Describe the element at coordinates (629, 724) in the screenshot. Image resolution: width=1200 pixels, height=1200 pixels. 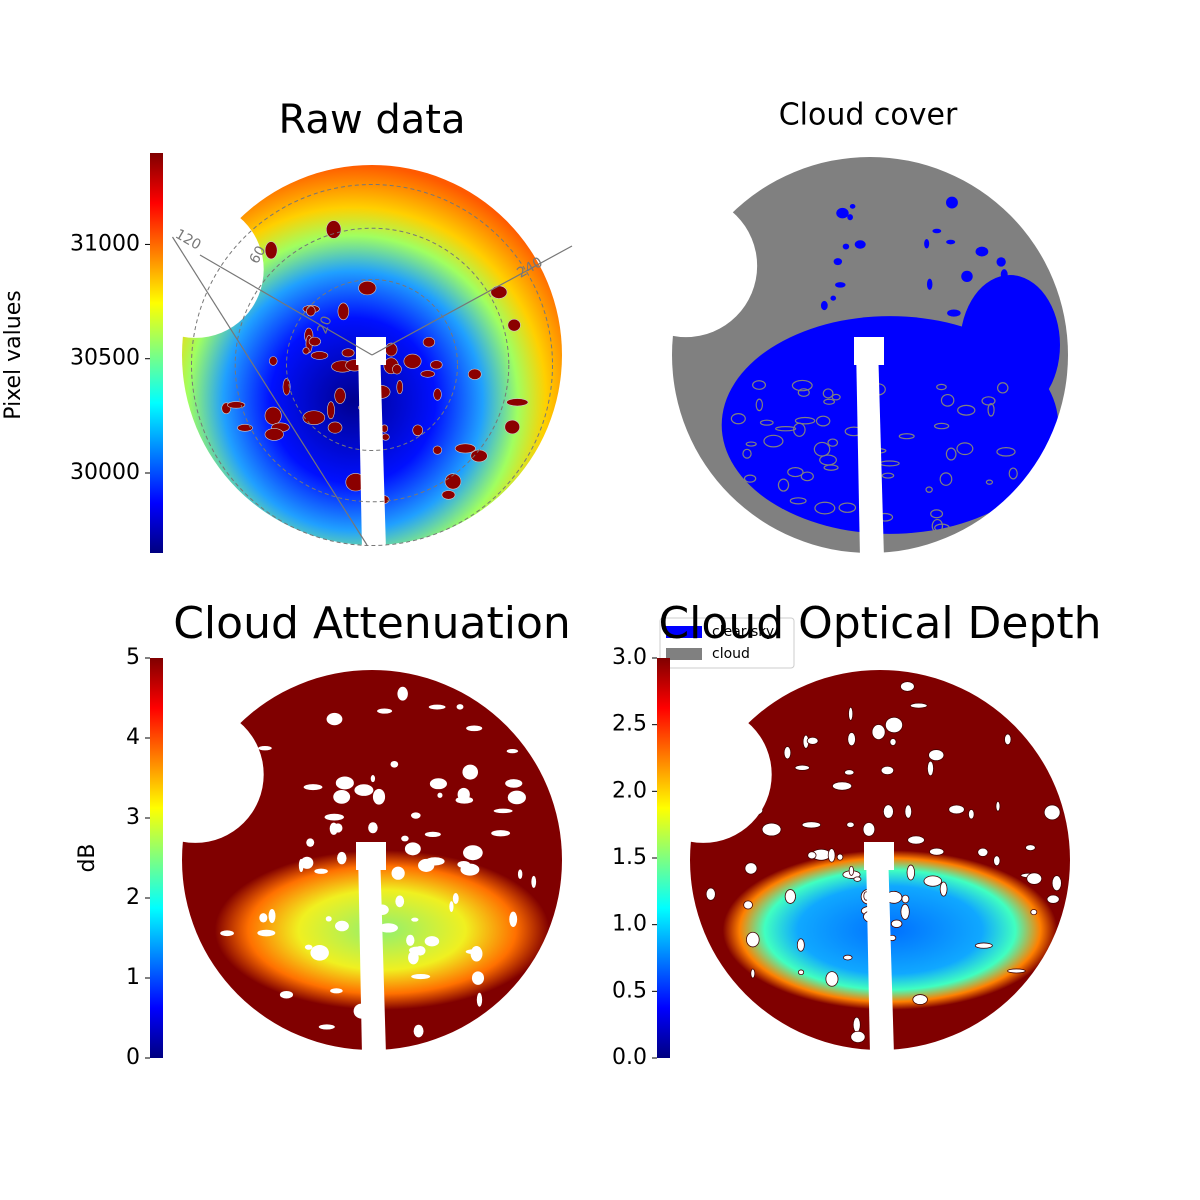
I see `colorbar-tick-label: 2.5` at that location.